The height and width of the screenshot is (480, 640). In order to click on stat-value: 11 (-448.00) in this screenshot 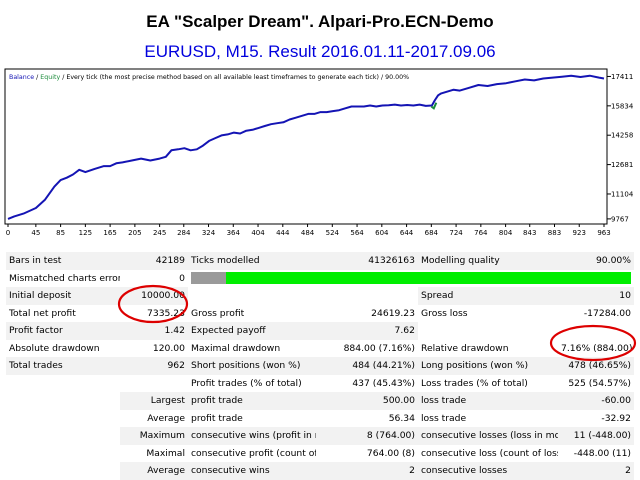, I will do `click(596, 436)`.